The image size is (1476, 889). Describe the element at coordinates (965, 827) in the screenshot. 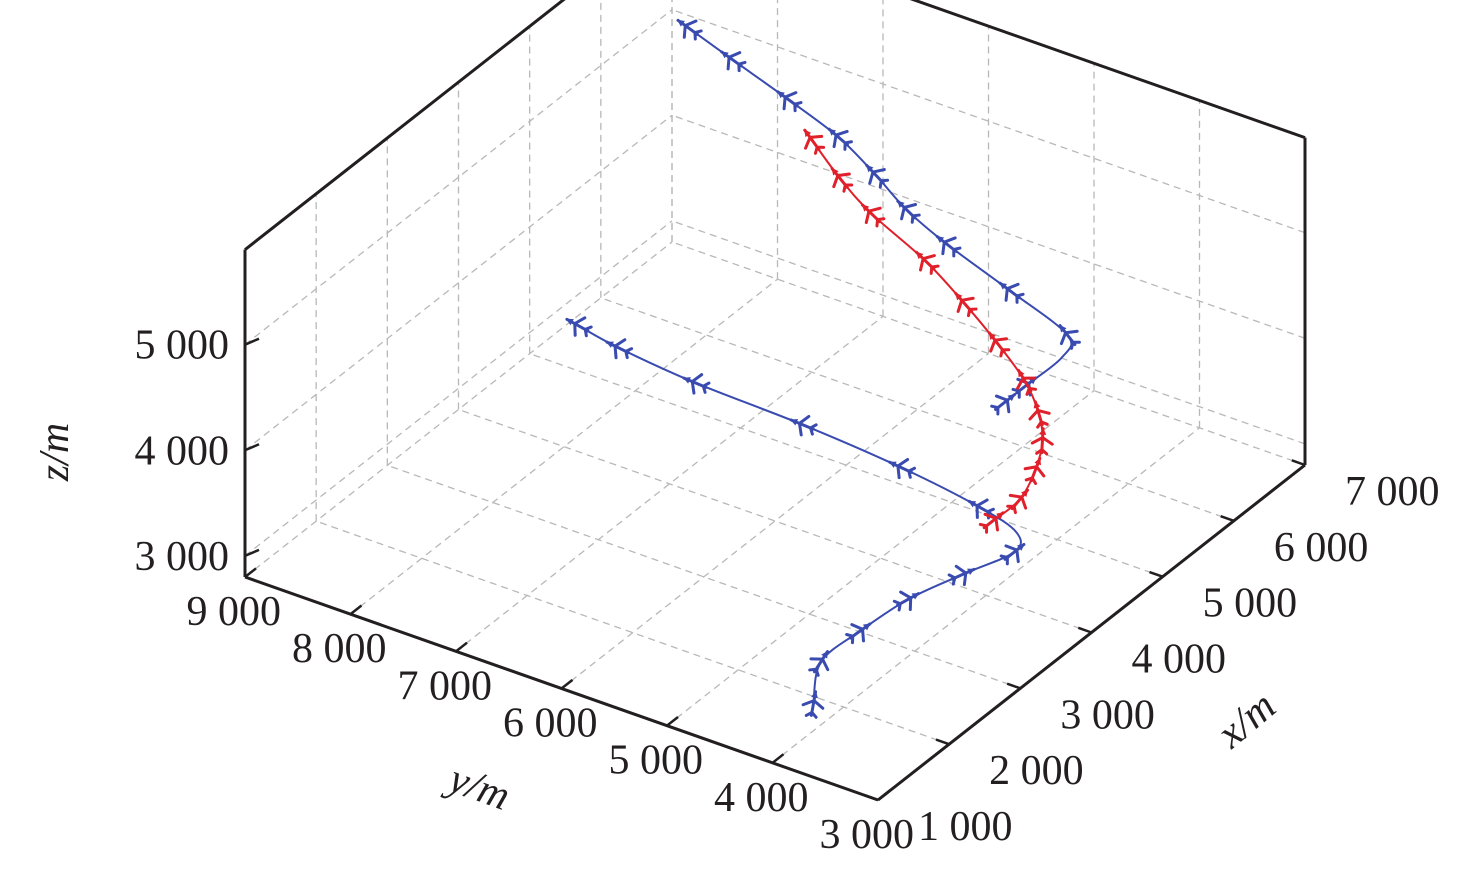

I see `x-tick-label: 1 000` at that location.